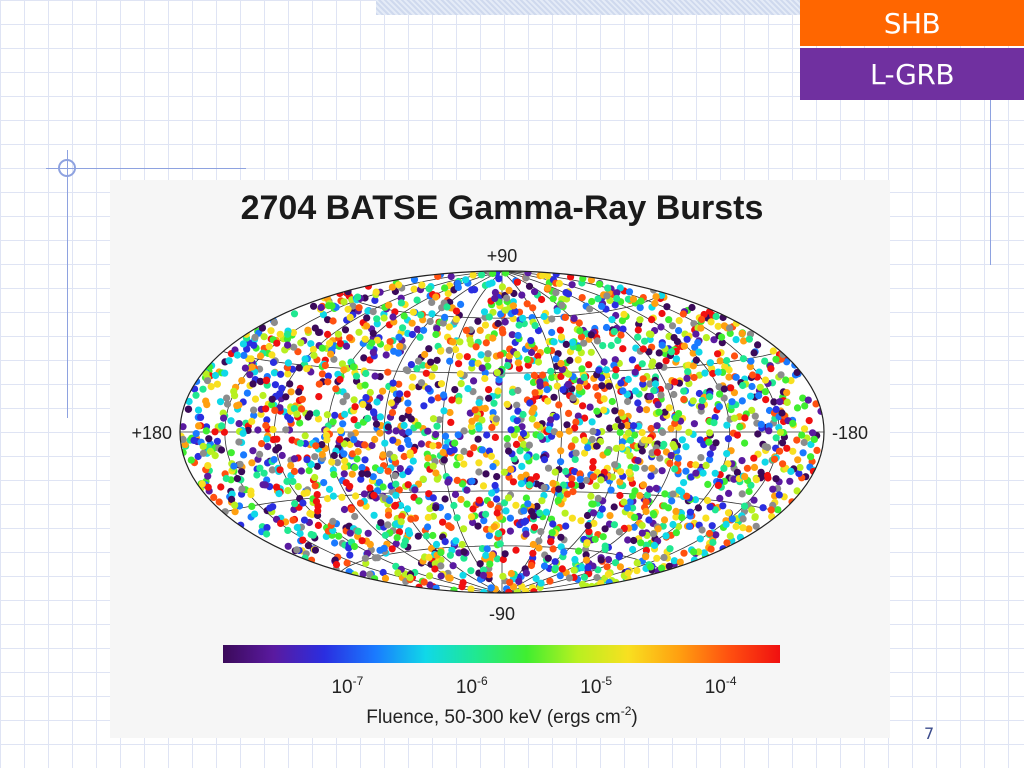 This screenshot has height=768, width=1024. Describe the element at coordinates (912, 23) in the screenshot. I see `shb-tag: SHB` at that location.